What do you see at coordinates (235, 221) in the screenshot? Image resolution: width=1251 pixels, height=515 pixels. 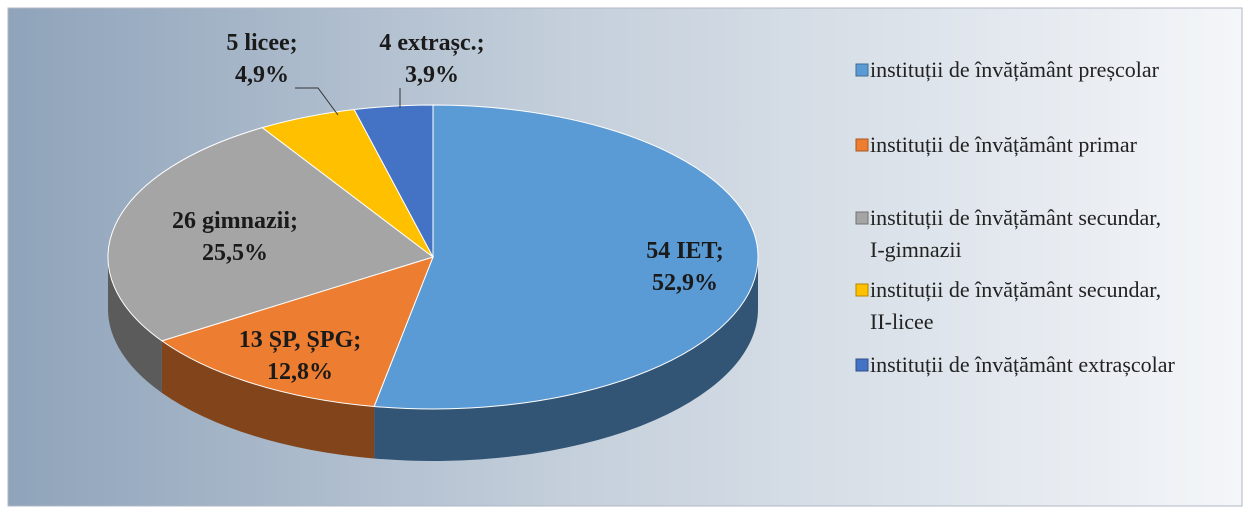 I see `data-label-line: 26 gimnazii;` at bounding box center [235, 221].